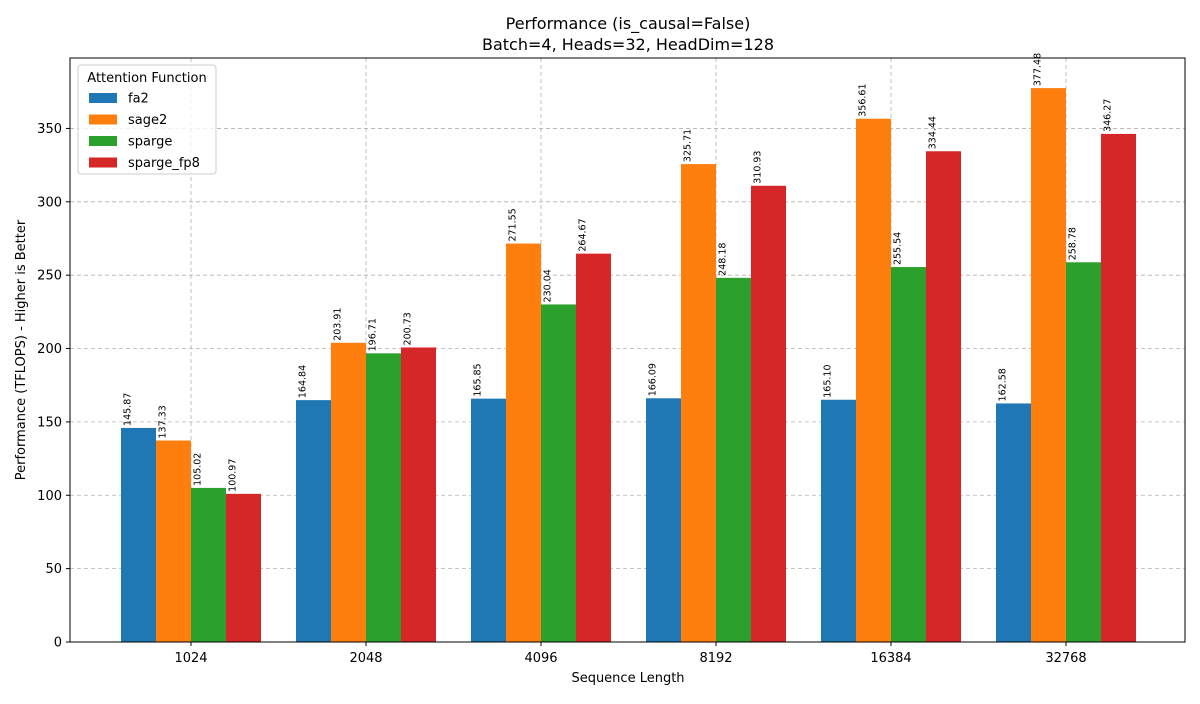  I want to click on bar-sparge-2048, so click(383, 497).